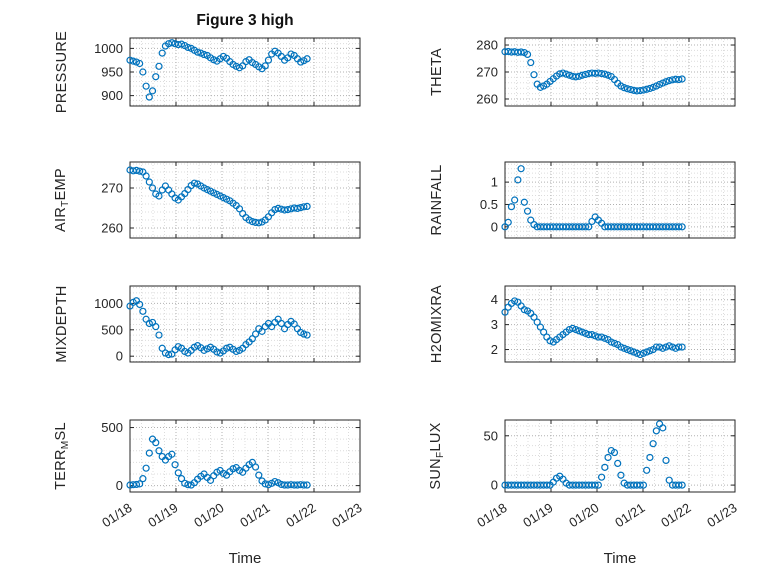  I want to click on y-tick-labels: 0 500 1000, so click(108, 330).